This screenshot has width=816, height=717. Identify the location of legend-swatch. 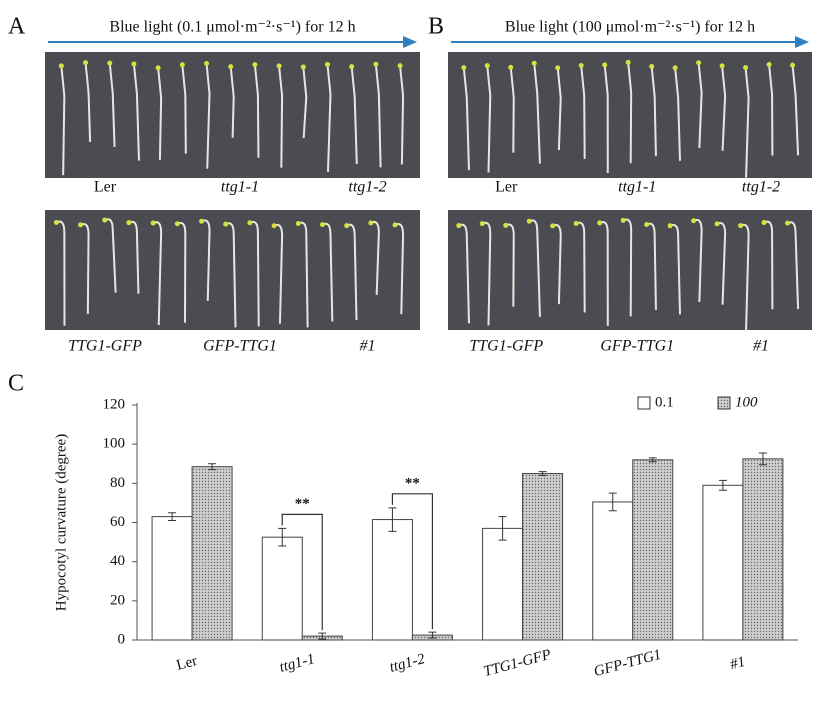
(724, 403).